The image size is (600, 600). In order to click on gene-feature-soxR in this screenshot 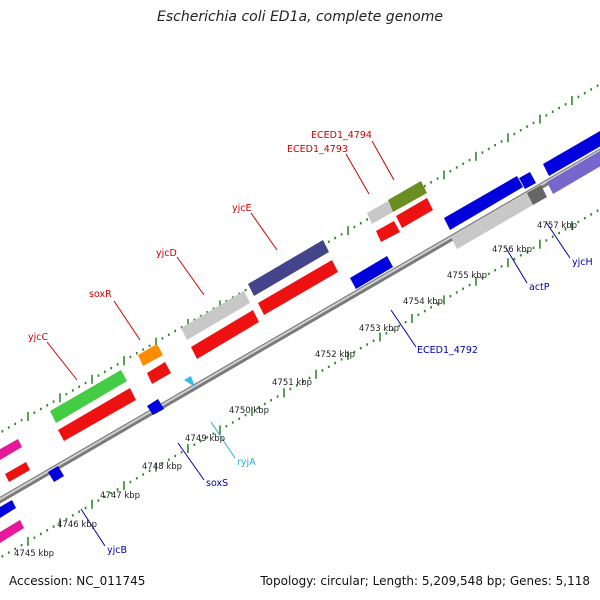, I will do `click(150, 355)`.